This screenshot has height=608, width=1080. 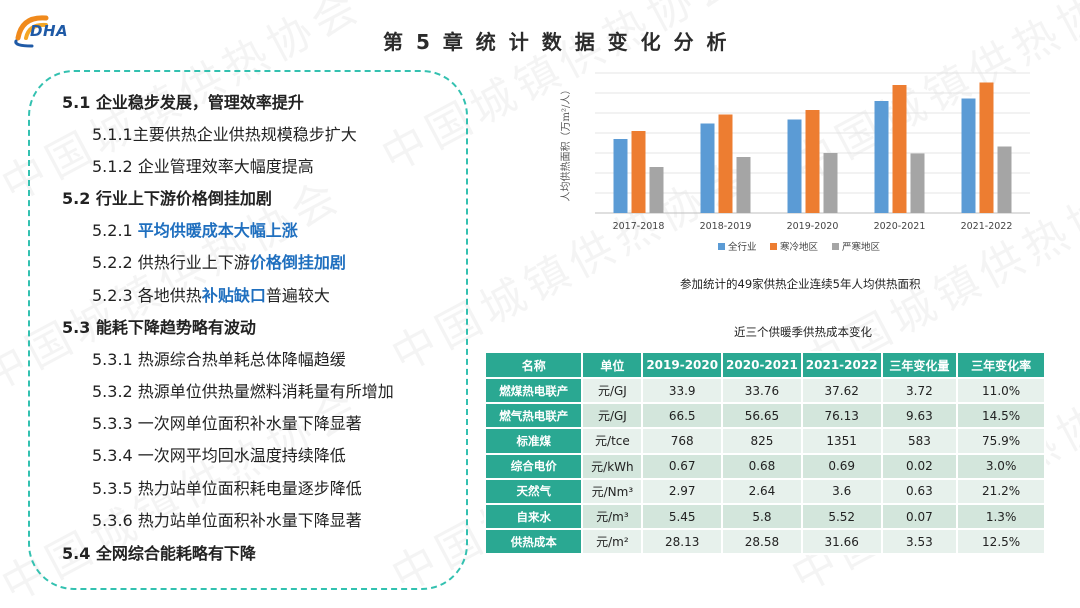 I want to click on table-row: 天然气 元/Nm³ 2.97 2.64 3.6 0.63 21.2%, so click(x=764, y=491).